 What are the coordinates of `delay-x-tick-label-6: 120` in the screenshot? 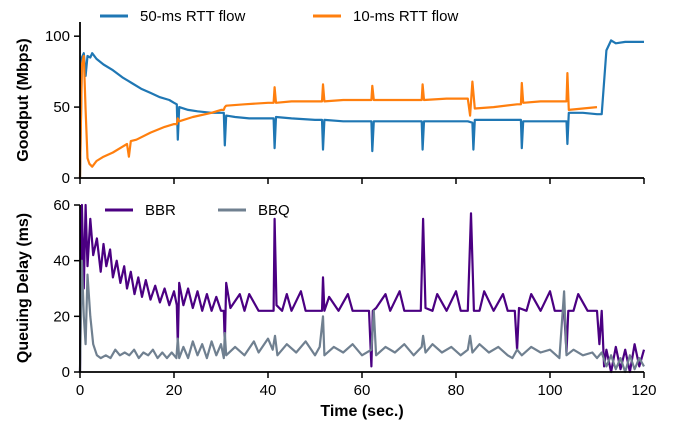 It's located at (643, 390).